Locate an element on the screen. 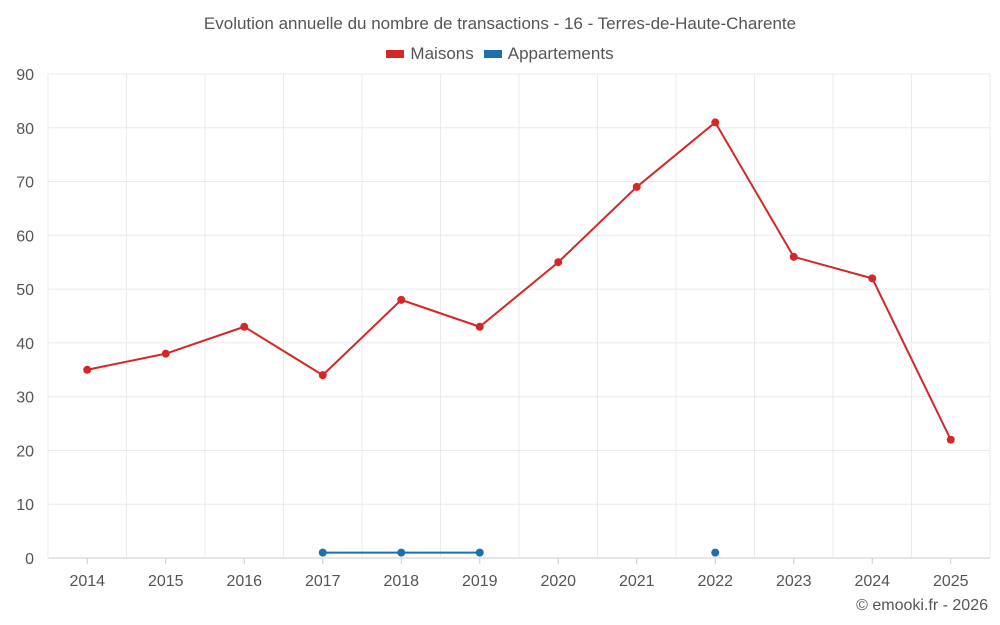 This screenshot has width=1000, height=625. legend-swatch-maisons is located at coordinates (395, 54).